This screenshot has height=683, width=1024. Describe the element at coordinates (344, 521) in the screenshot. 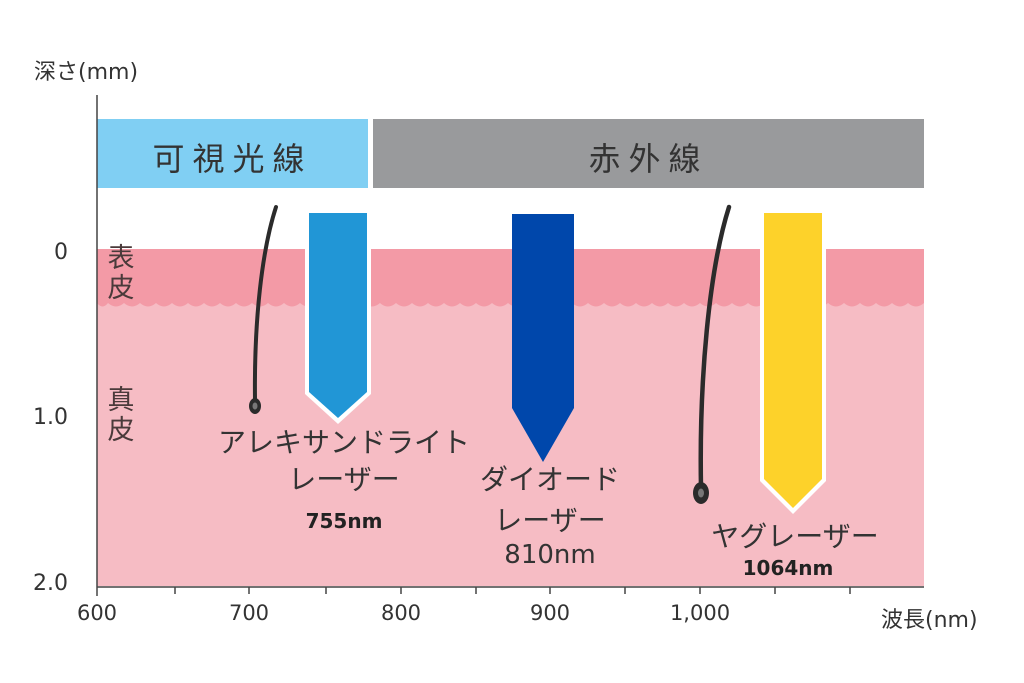

I see `alexandrite-wavelength: 755nm` at that location.